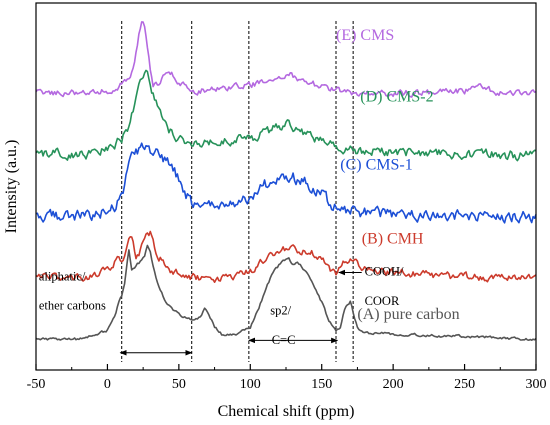 This screenshot has height=425, width=550. What do you see at coordinates (107, 384) in the screenshot?
I see `x-tick-label: 0` at bounding box center [107, 384].